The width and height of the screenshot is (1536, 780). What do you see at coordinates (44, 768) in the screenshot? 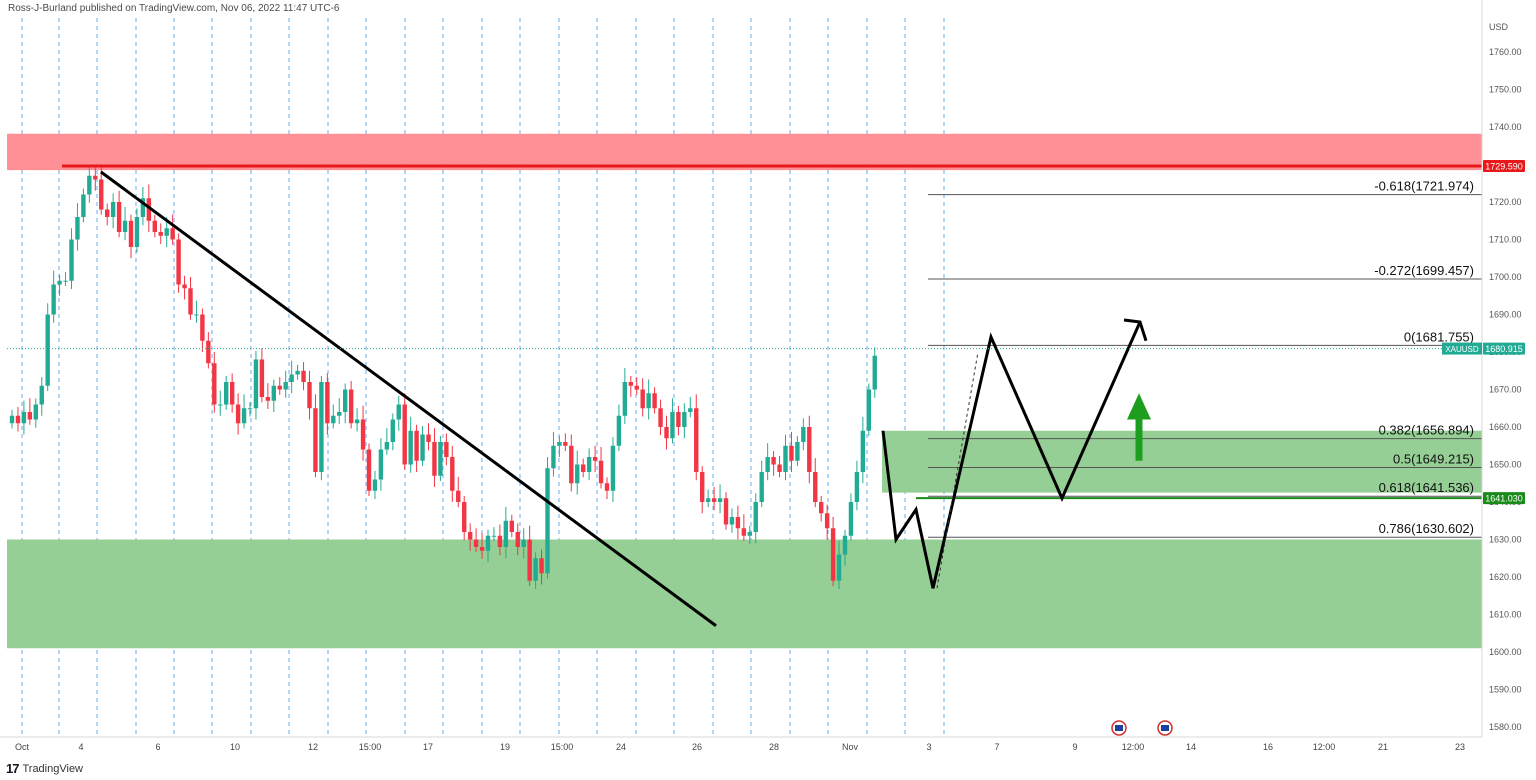
I see `footer: 17 TradingView` at bounding box center [44, 768].